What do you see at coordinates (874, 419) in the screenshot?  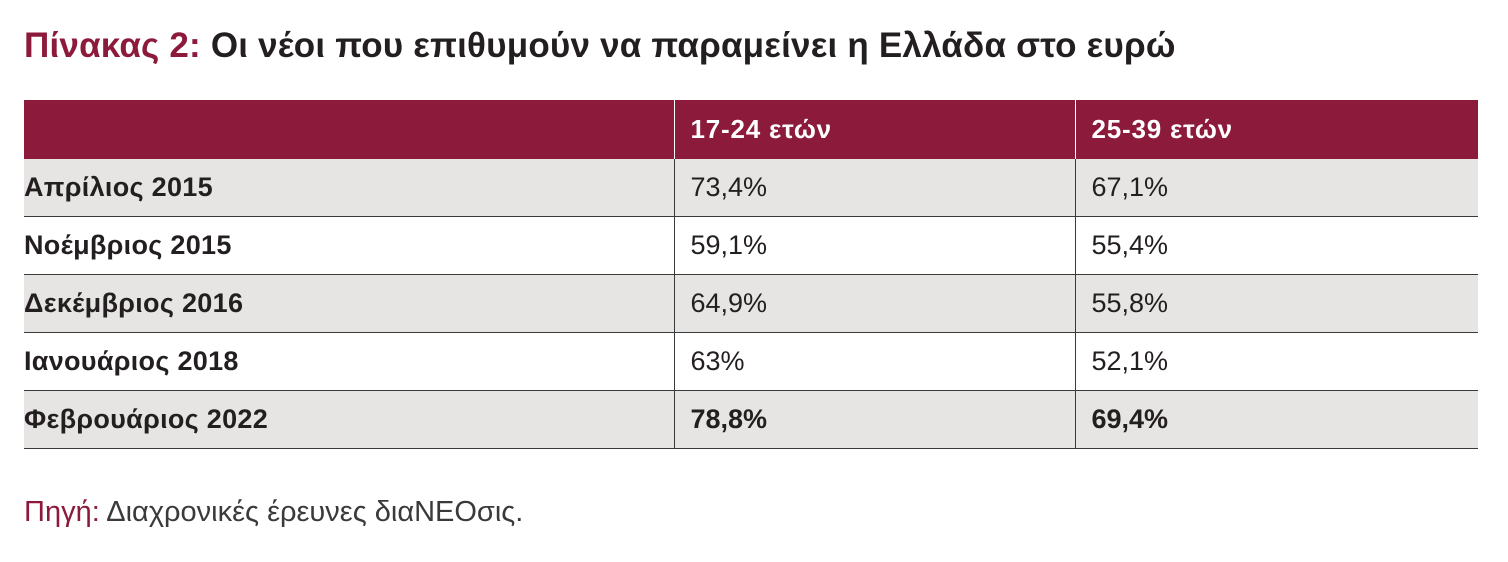 I see `cell-17-24: 78,8%` at bounding box center [874, 419].